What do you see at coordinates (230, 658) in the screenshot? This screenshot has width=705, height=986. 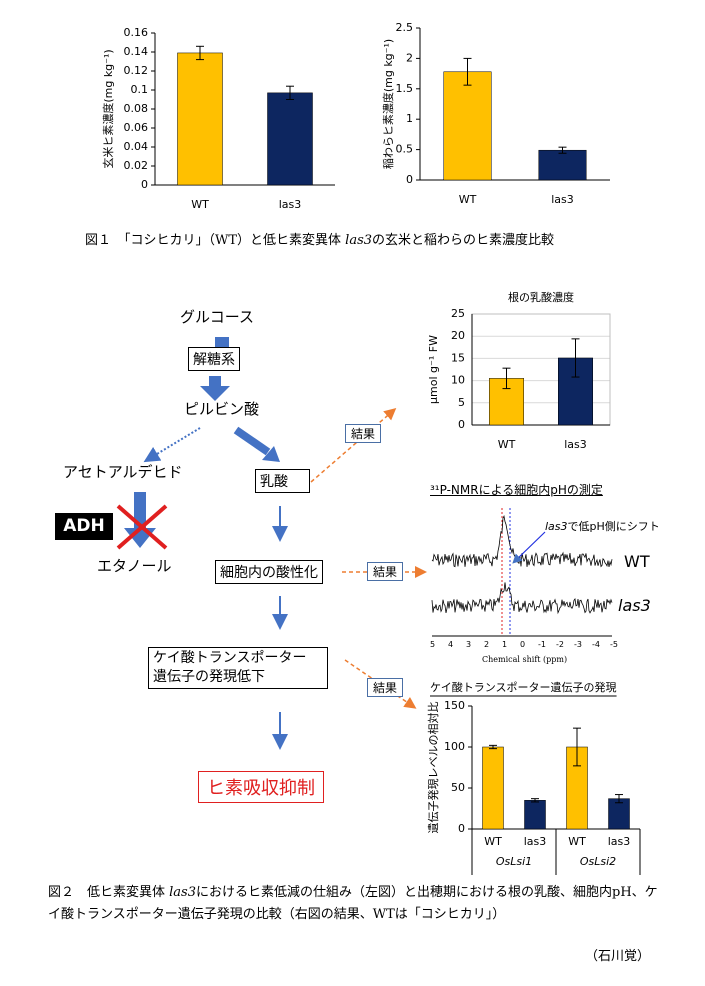 I see `node-line: ケイ酸トランスポーター` at bounding box center [230, 658].